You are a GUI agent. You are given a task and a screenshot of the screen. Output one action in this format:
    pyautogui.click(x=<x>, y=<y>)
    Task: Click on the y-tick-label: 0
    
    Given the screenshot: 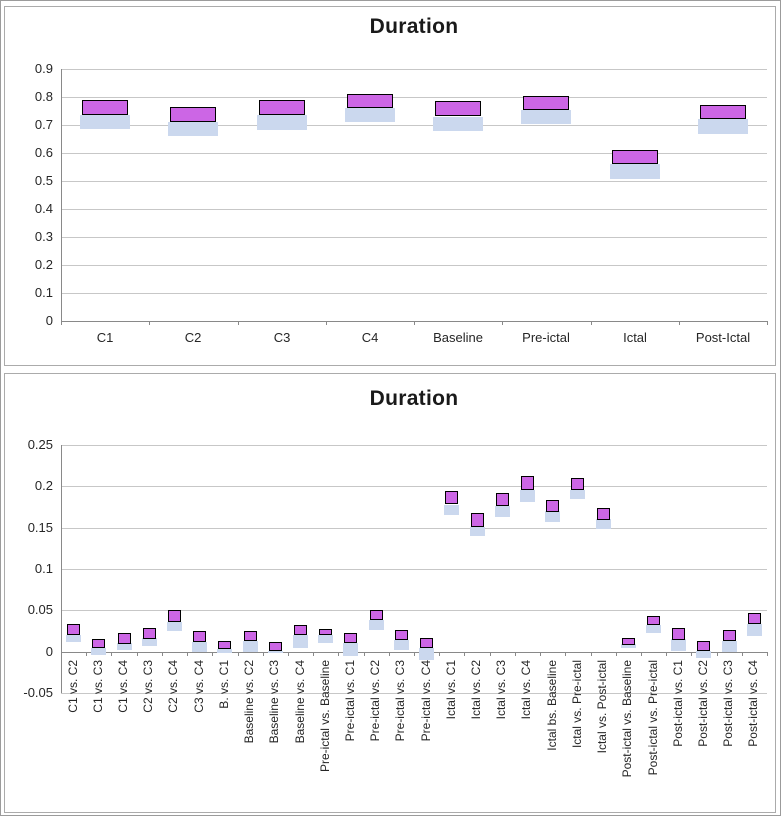 What is the action you would take?
    pyautogui.click(x=49, y=320)
    